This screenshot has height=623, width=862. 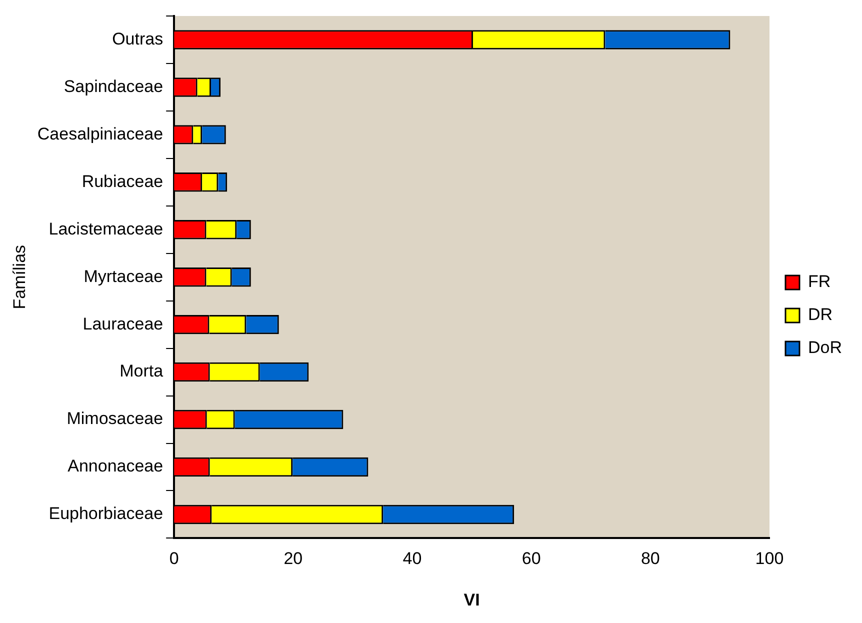 I want to click on x-tick-label: 40, so click(x=412, y=558).